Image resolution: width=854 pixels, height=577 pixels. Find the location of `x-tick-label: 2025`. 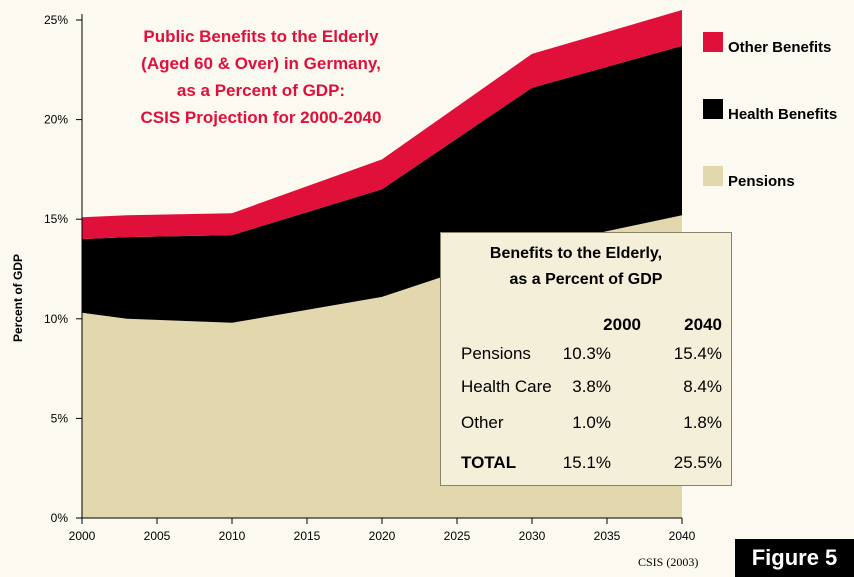

x-tick-label: 2025 is located at coordinates (457, 536).